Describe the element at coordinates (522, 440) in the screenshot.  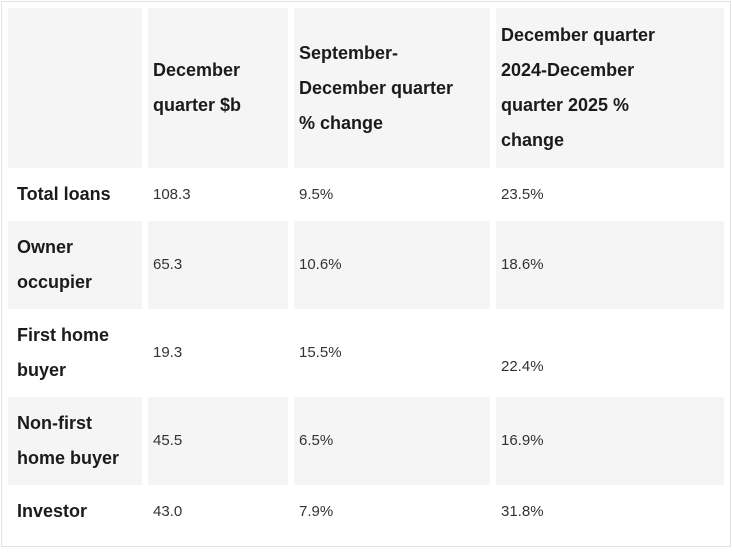
I see `cell-value: 16.9%` at that location.